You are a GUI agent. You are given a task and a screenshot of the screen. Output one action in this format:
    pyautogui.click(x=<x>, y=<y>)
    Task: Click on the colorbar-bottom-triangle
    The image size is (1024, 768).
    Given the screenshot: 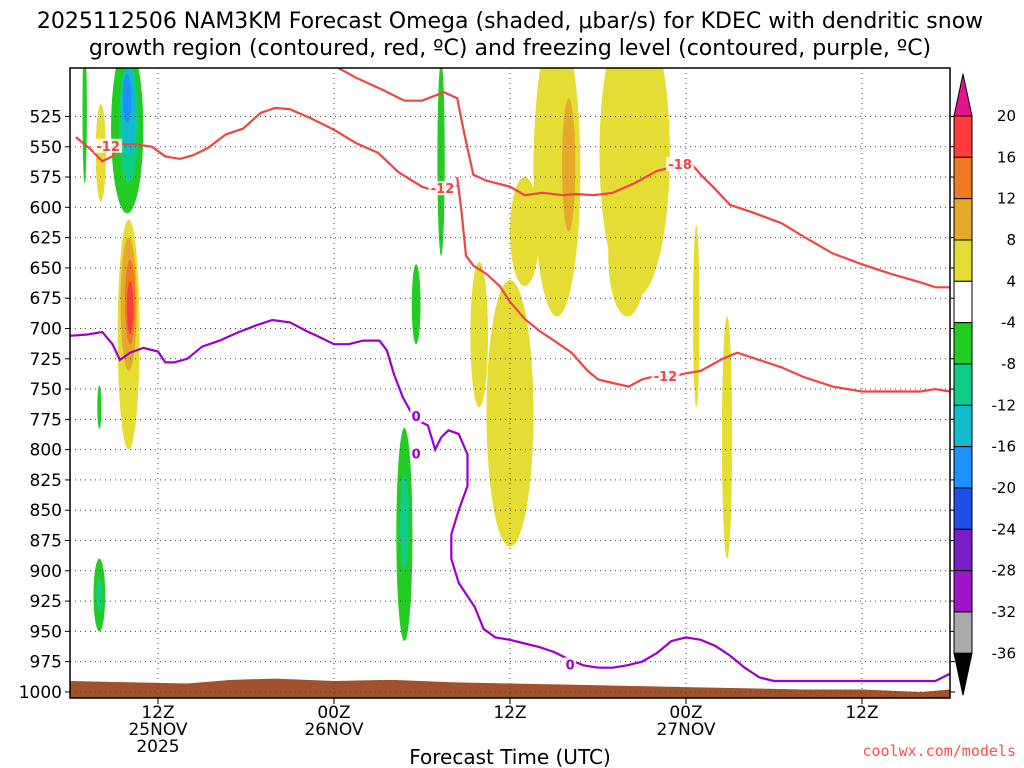 What is the action you would take?
    pyautogui.click(x=963, y=674)
    